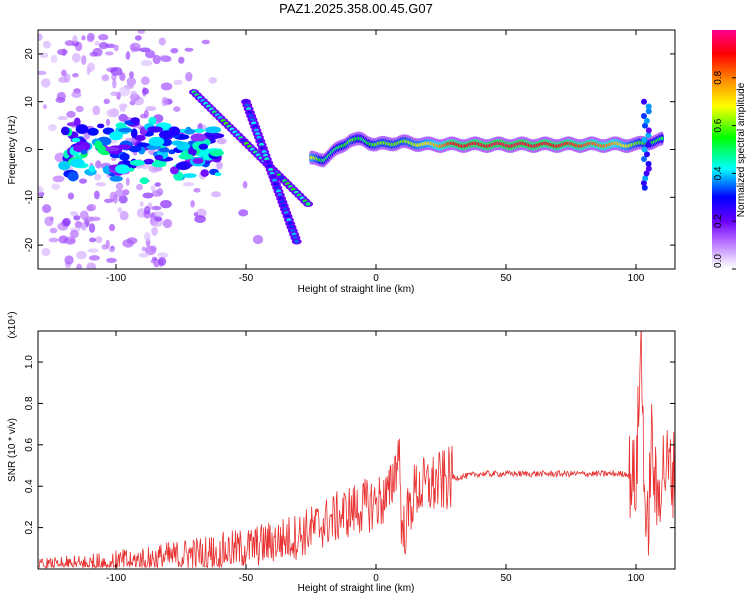 The height and width of the screenshot is (600, 750). Describe the element at coordinates (29, 403) in the screenshot. I see `y-tick-label: 0.8` at that location.